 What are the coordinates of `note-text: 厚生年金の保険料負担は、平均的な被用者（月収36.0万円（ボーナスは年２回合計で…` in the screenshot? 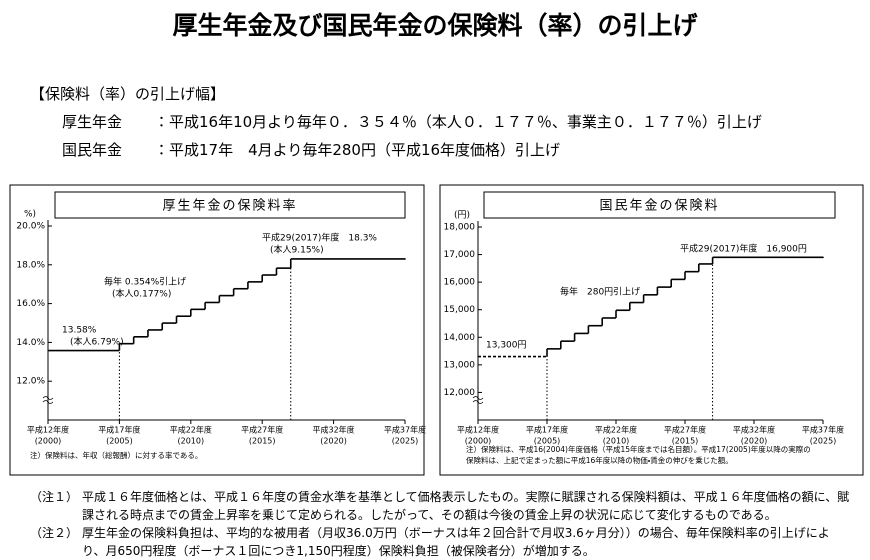 It's located at (456, 542).